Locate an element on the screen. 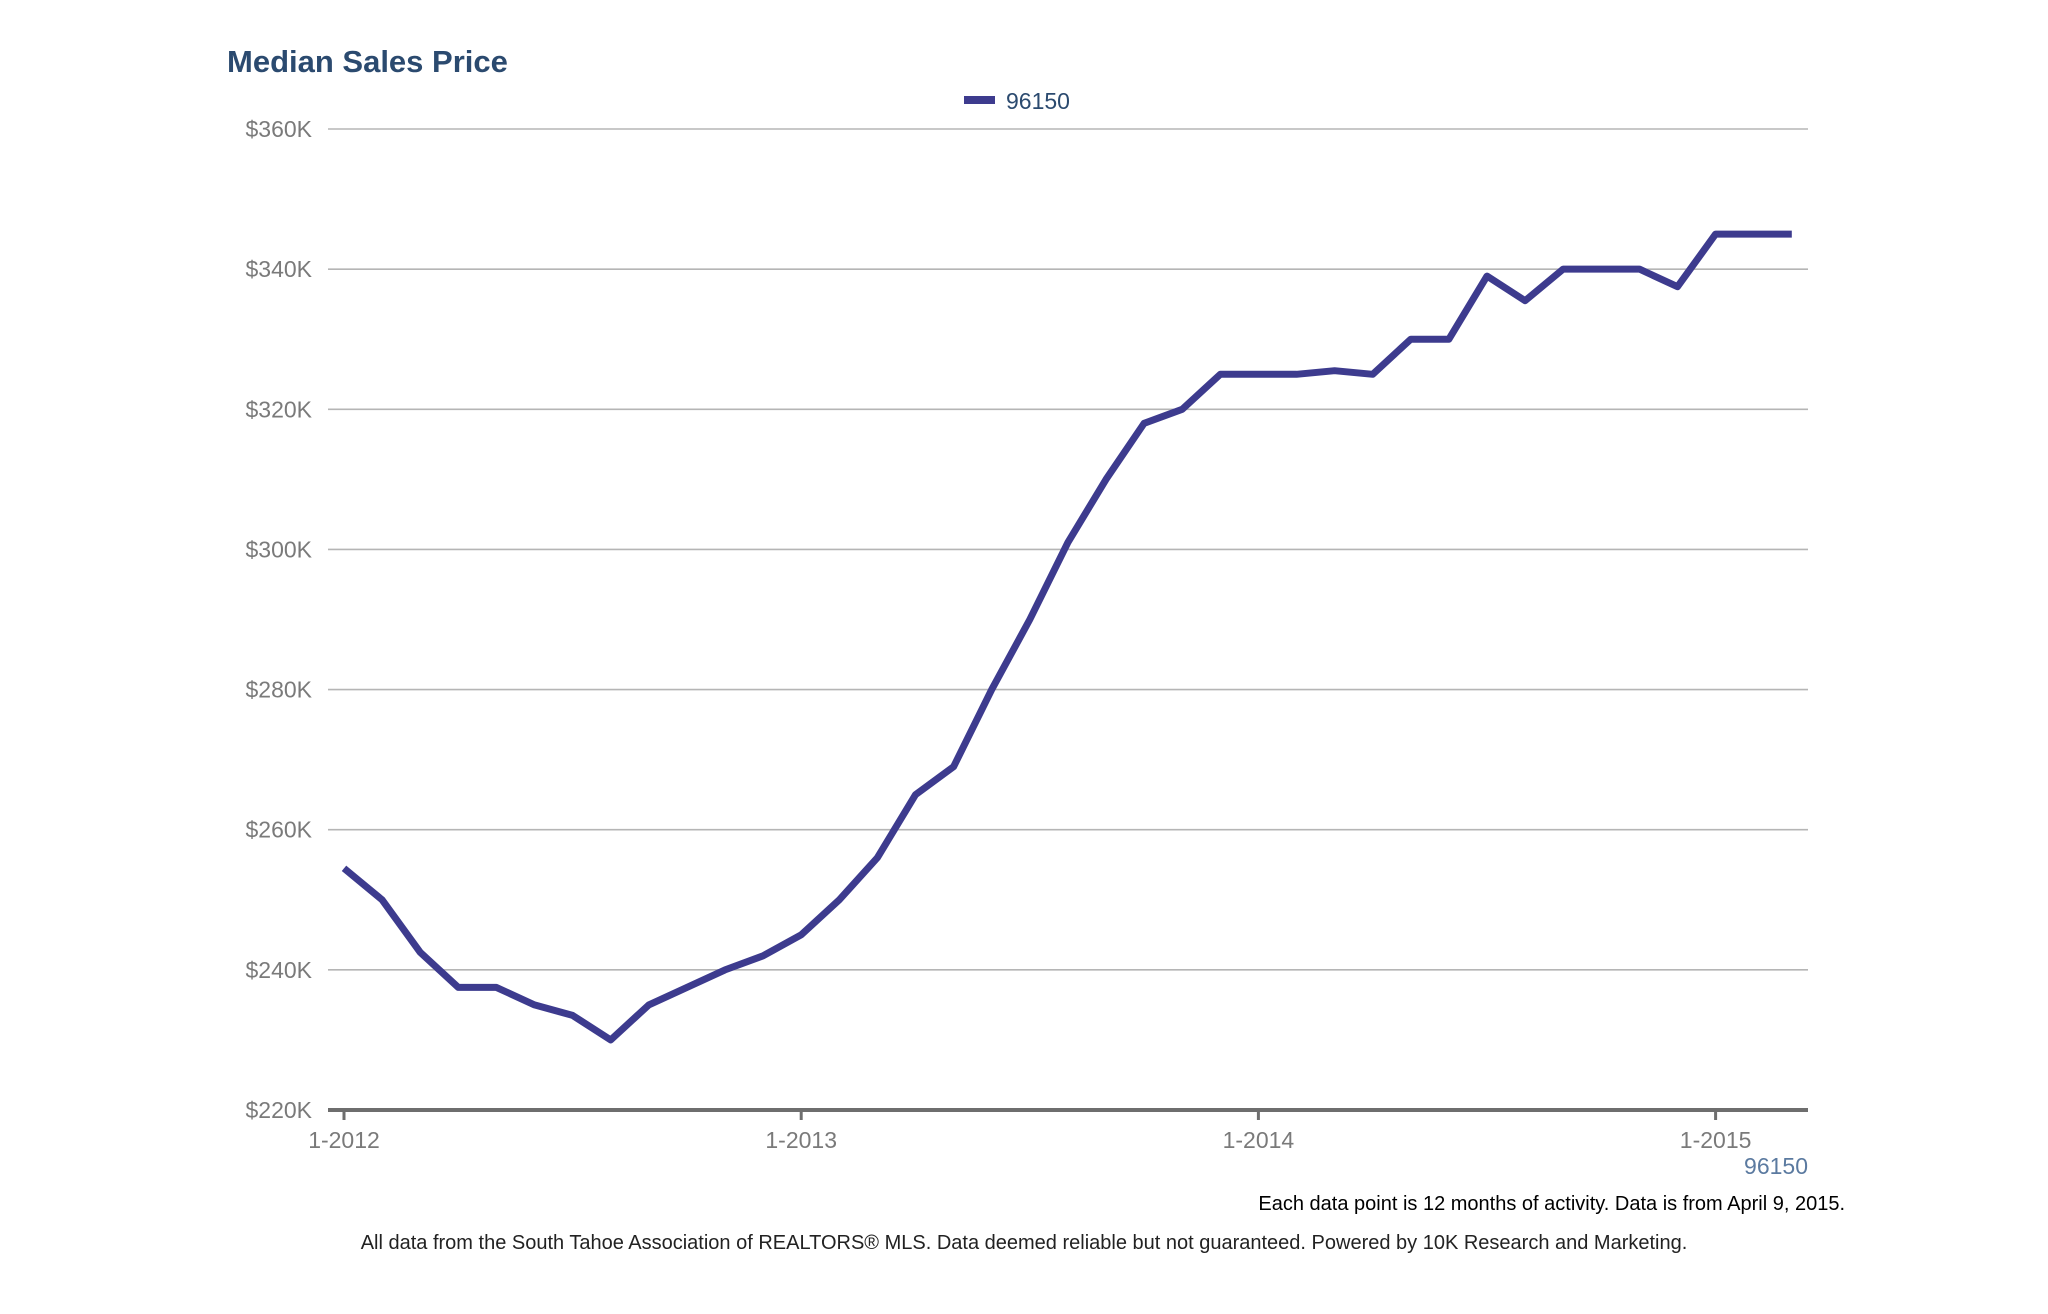 The width and height of the screenshot is (2048, 1314). x-tick-label: 1-2015 is located at coordinates (1716, 1140).